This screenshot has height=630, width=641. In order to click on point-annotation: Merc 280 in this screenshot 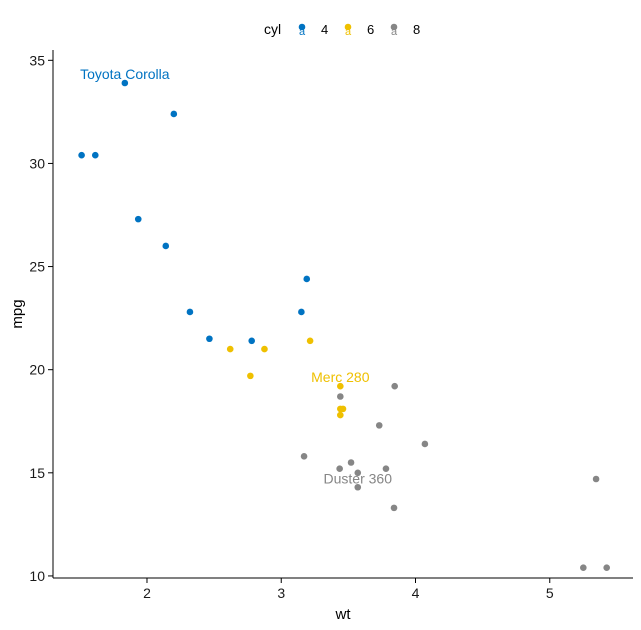, I will do `click(340, 377)`.